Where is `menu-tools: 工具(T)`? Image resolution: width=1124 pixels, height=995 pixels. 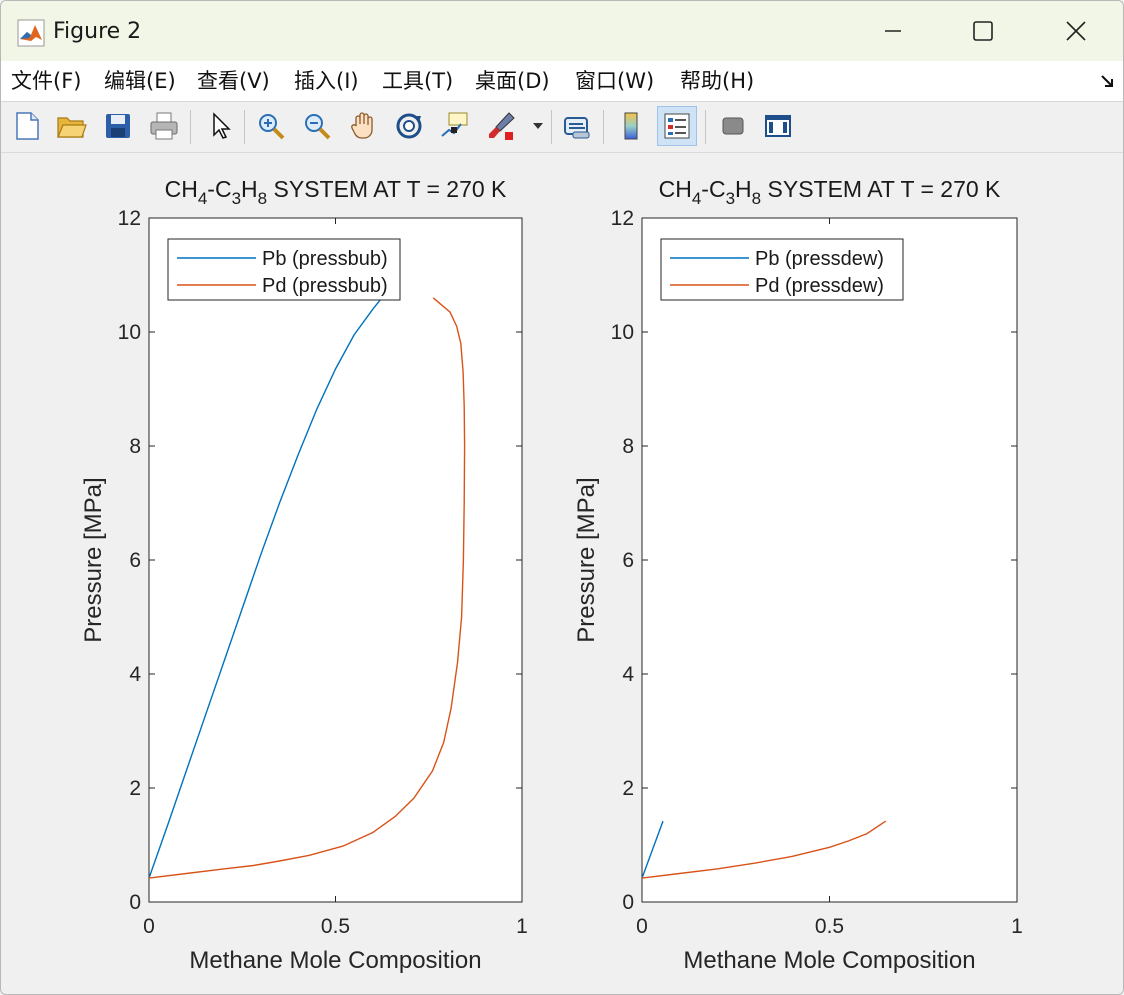
menu-tools: 工具(T) is located at coordinates (418, 81).